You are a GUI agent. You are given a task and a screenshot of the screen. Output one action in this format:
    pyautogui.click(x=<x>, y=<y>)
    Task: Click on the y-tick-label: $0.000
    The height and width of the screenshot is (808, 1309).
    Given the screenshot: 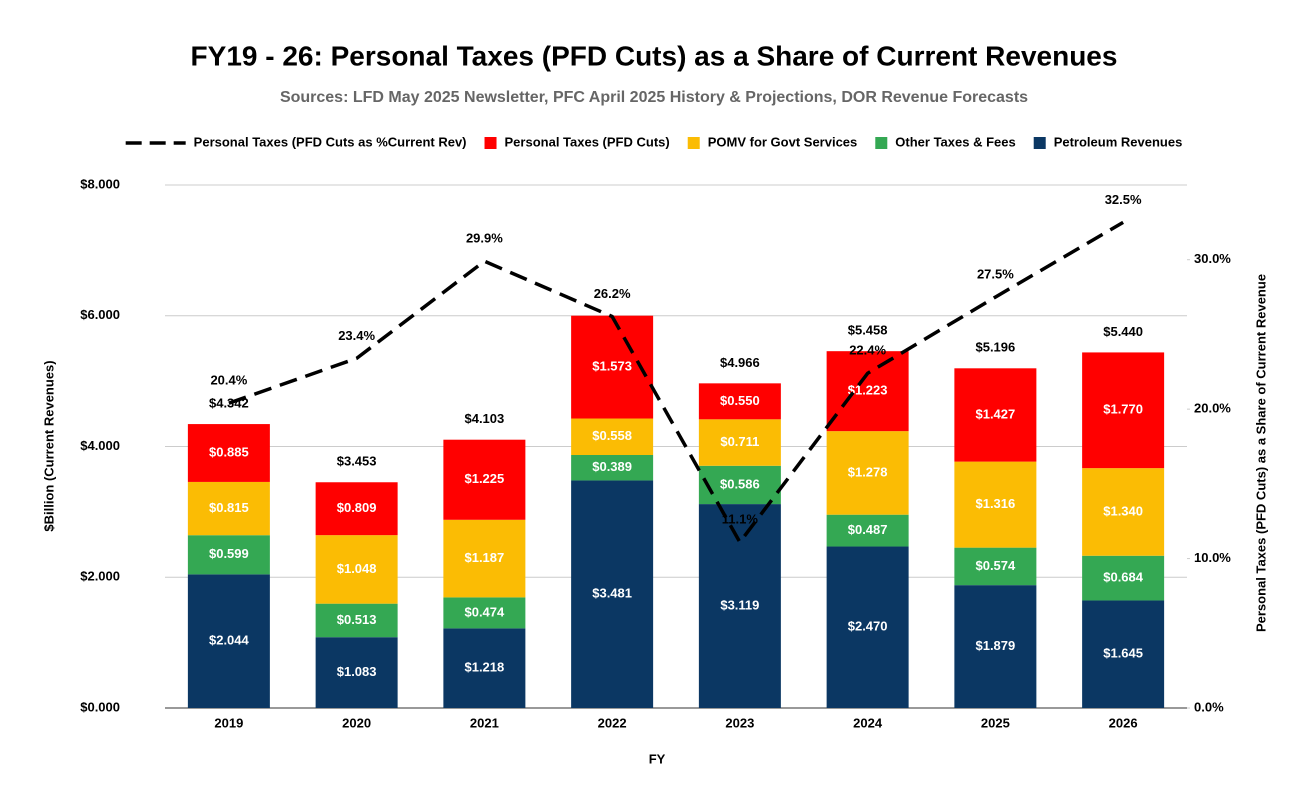 What is the action you would take?
    pyautogui.click(x=100, y=706)
    